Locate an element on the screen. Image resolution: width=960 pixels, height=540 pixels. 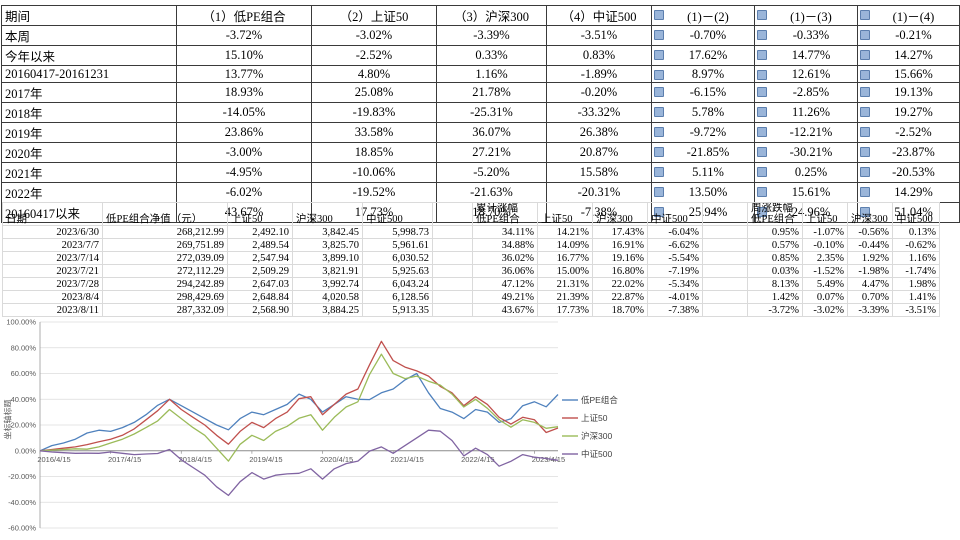
detail-cell: -6.04% is located at coordinates (675, 232).